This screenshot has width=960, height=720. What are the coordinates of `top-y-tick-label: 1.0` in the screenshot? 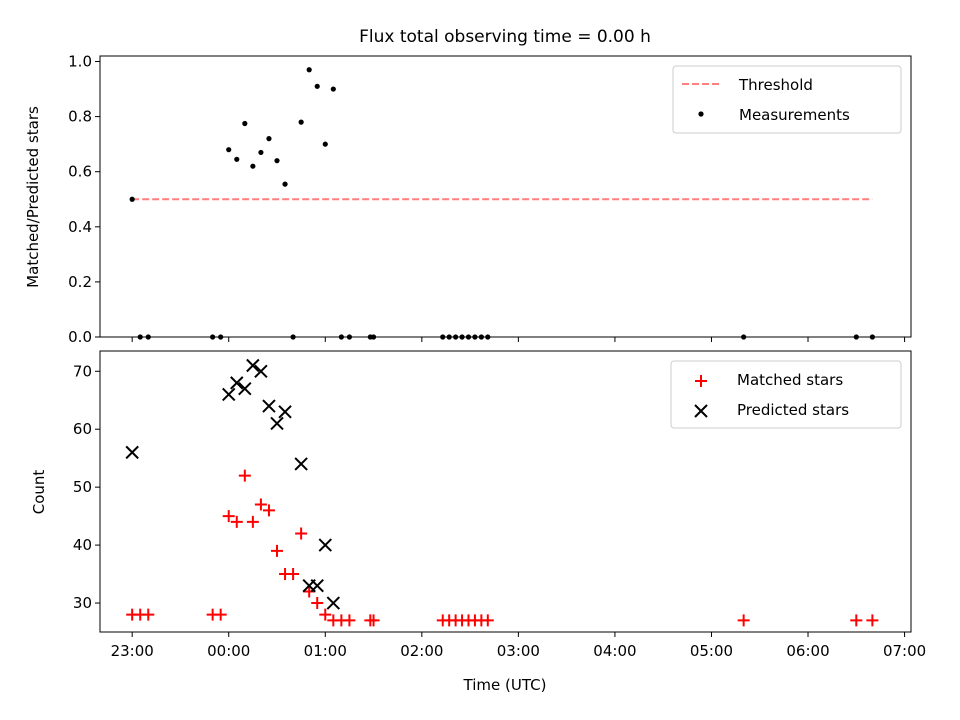 It's located at (80, 62).